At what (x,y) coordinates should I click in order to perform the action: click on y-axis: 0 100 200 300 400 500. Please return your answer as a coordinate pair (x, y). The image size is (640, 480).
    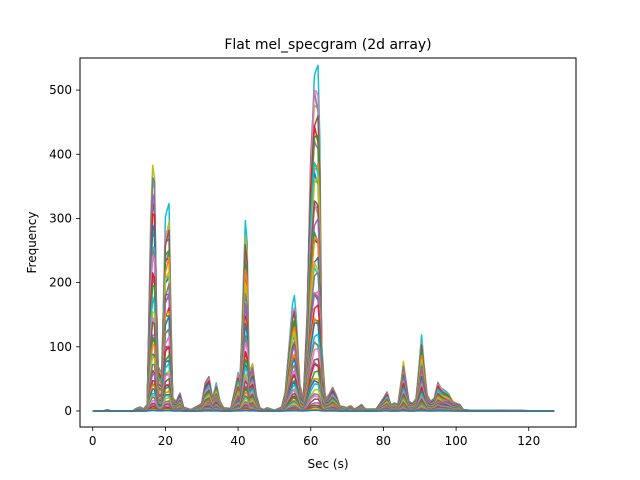
    Looking at the image, I should click on (64, 250).